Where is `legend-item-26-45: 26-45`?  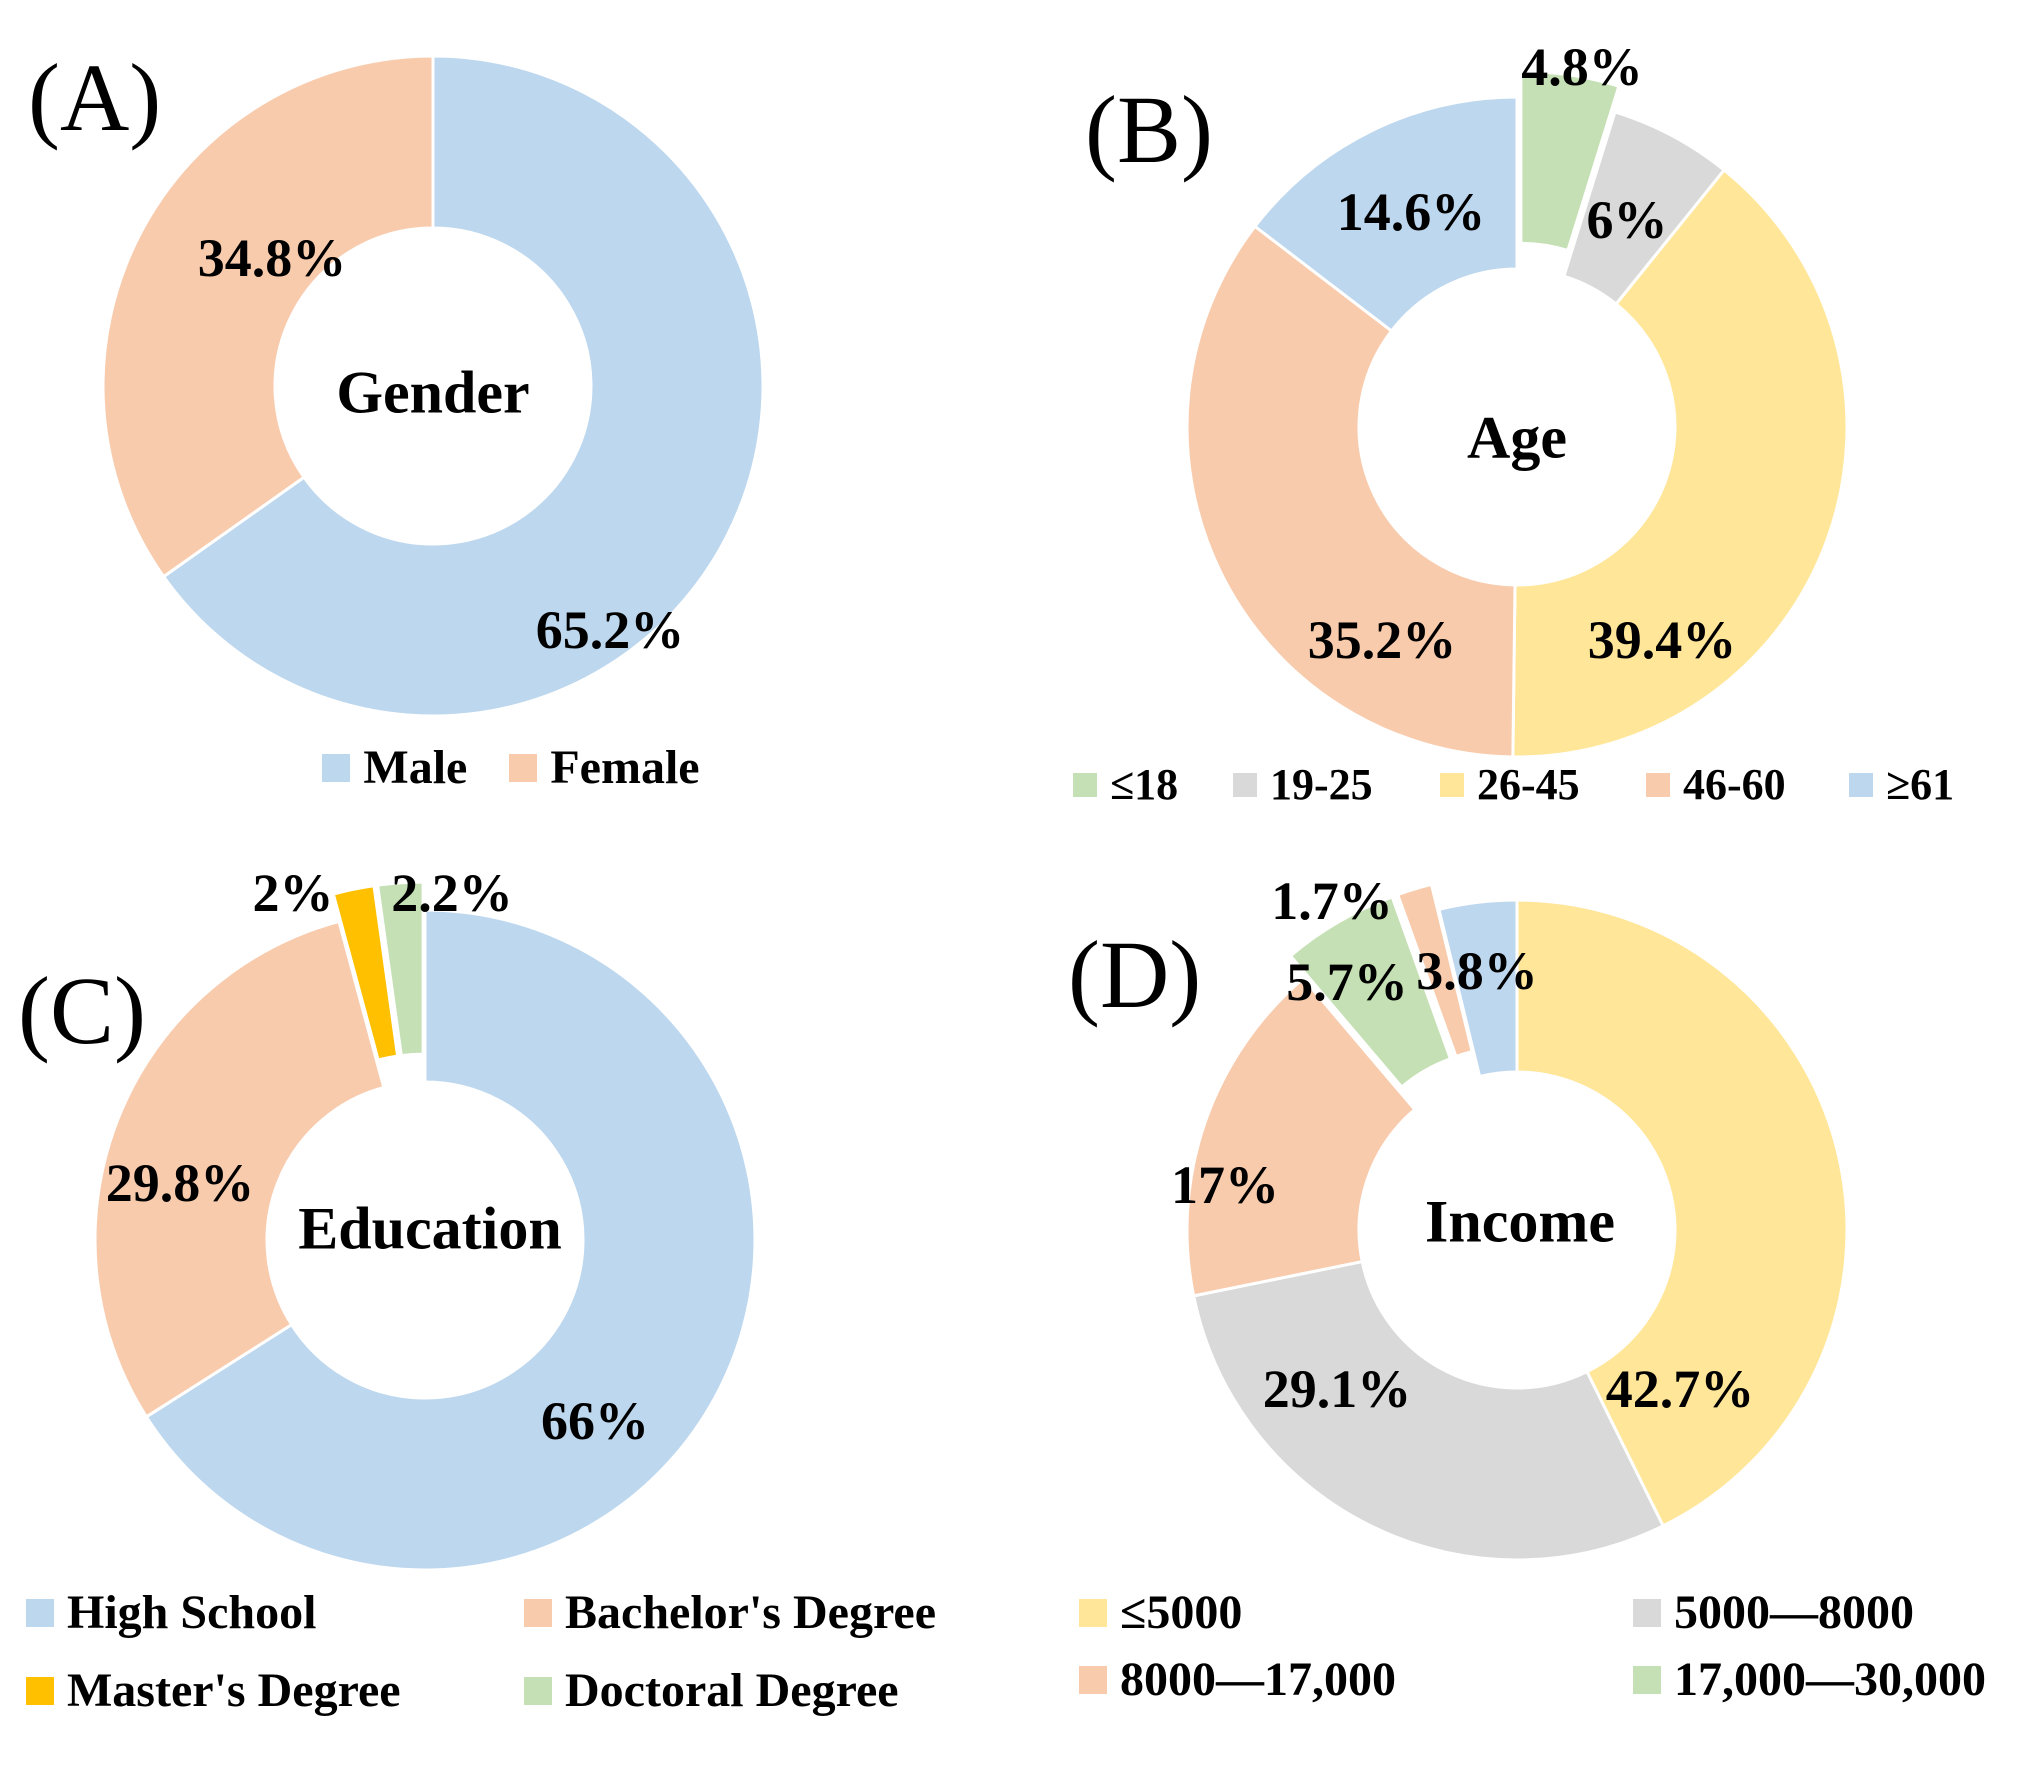 legend-item-26-45: 26-45 is located at coordinates (1510, 785).